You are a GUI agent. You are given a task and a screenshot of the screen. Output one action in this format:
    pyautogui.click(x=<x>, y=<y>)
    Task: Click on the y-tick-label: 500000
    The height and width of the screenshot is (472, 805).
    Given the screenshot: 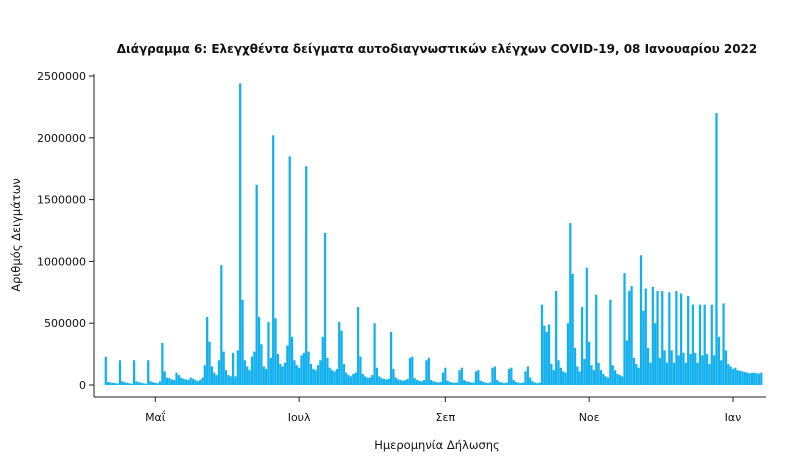 What is the action you would take?
    pyautogui.click(x=65, y=323)
    